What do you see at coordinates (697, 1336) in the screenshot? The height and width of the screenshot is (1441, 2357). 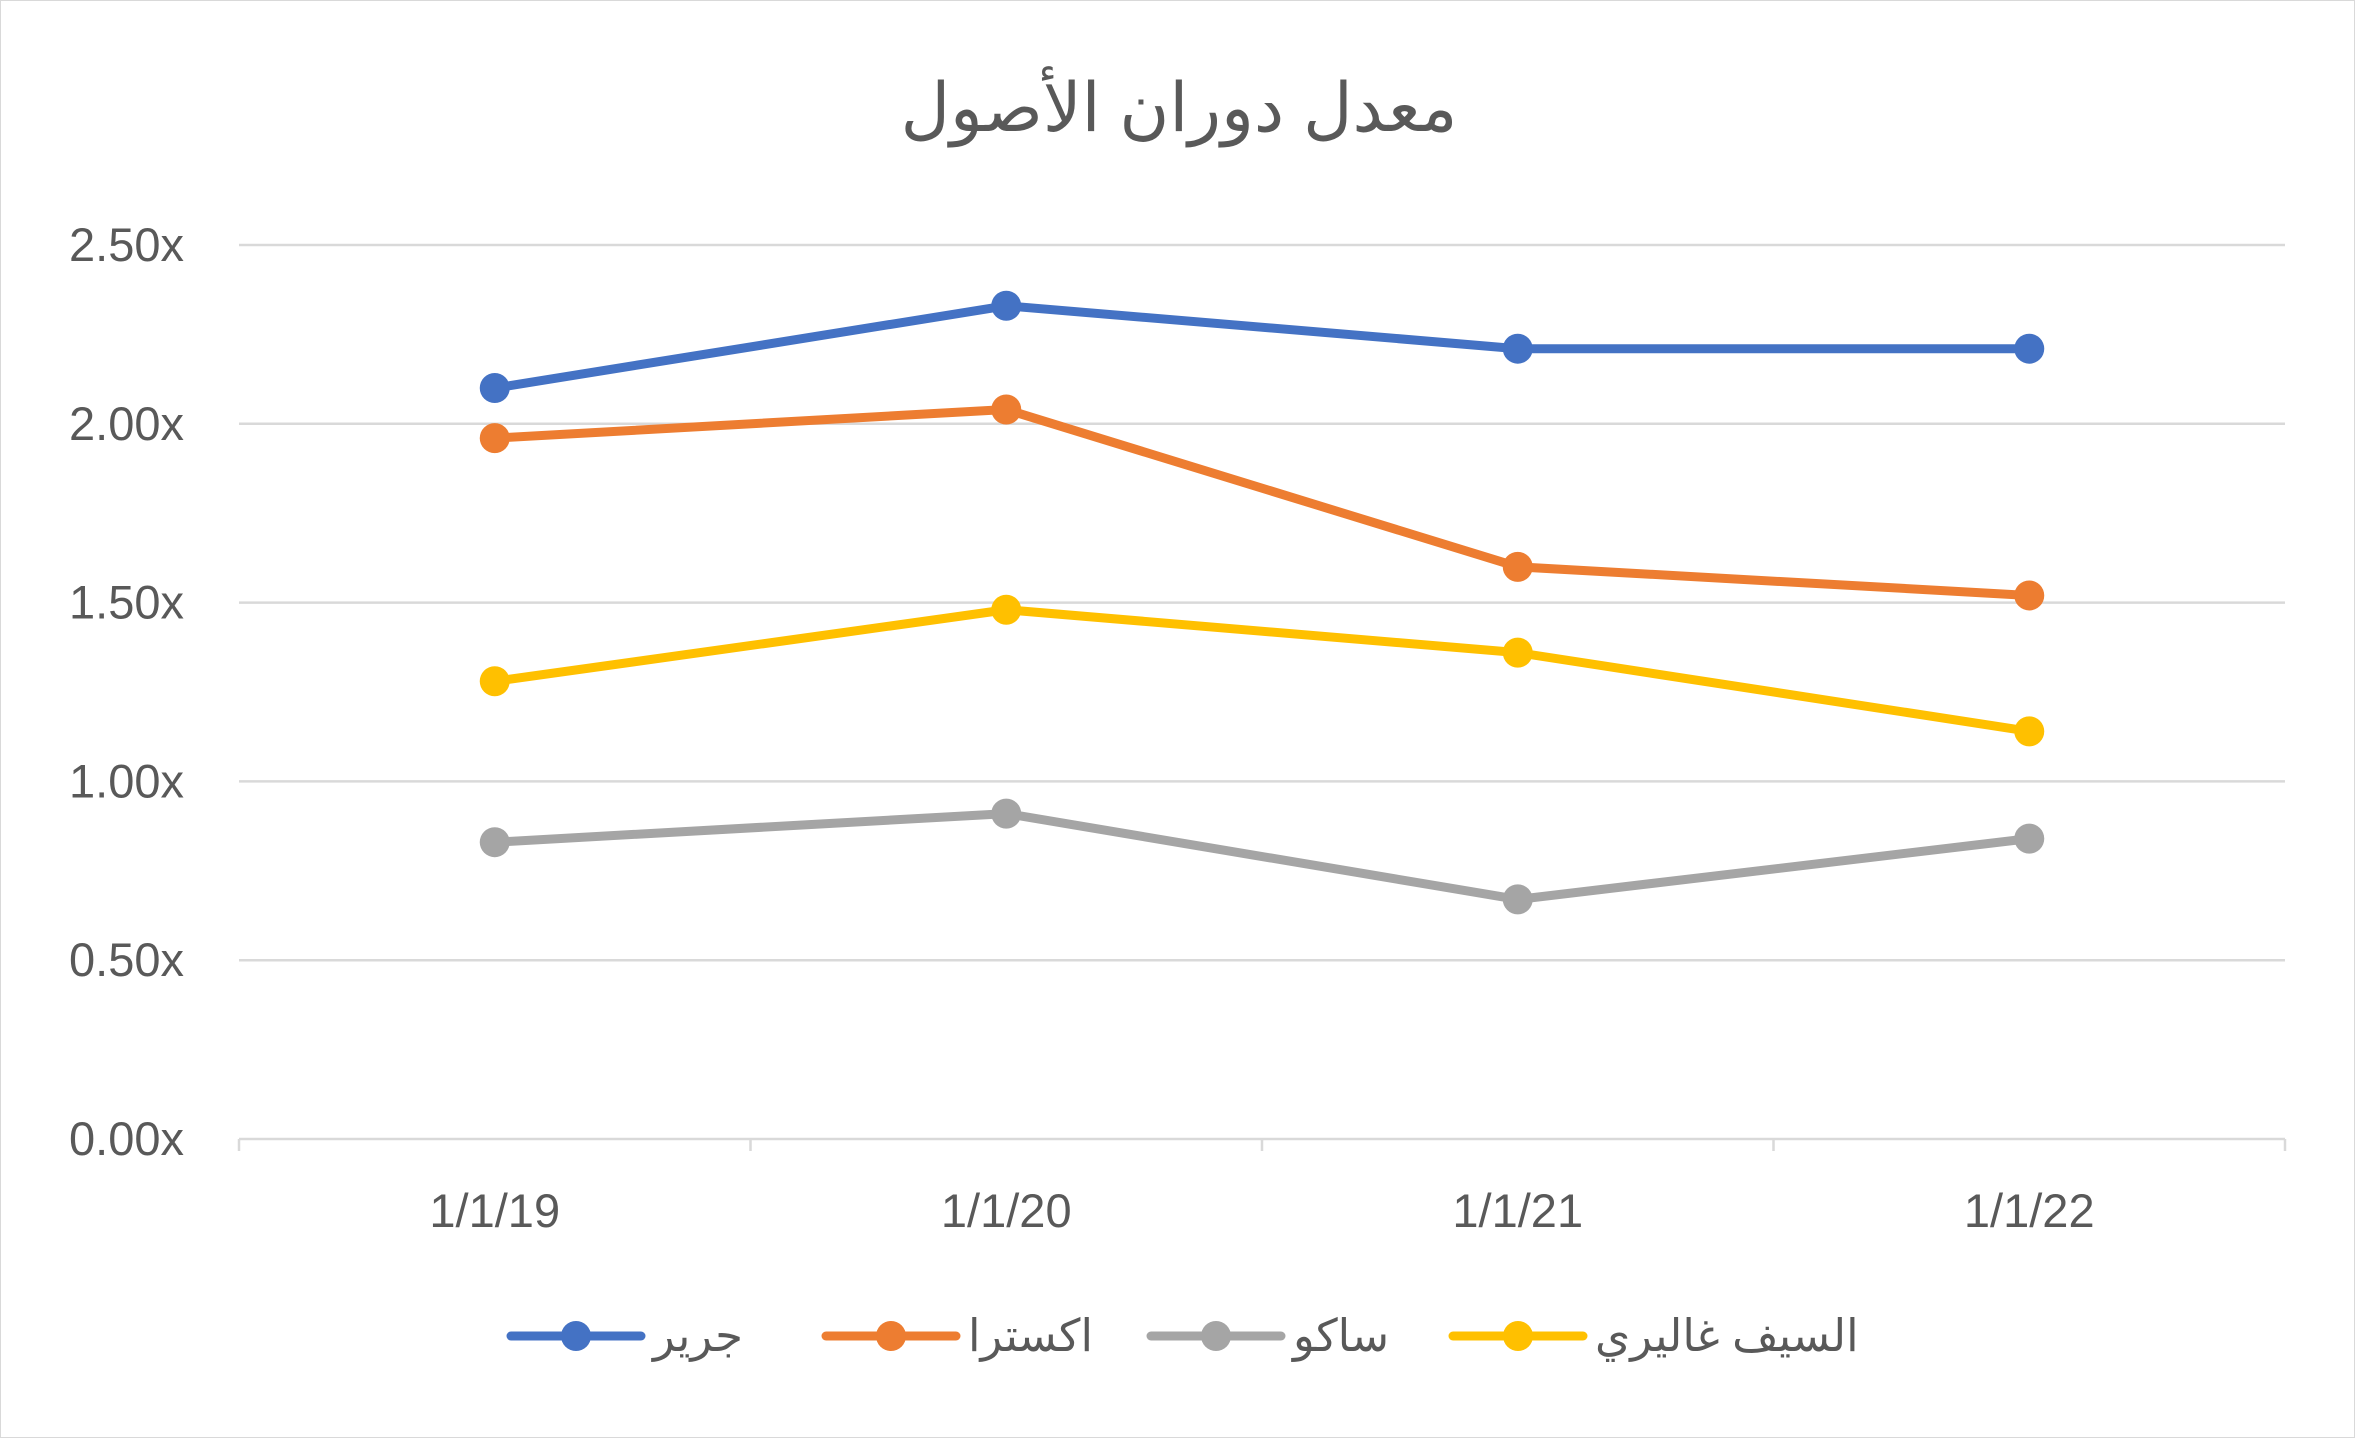 I see `legend-label: جرير` at bounding box center [697, 1336].